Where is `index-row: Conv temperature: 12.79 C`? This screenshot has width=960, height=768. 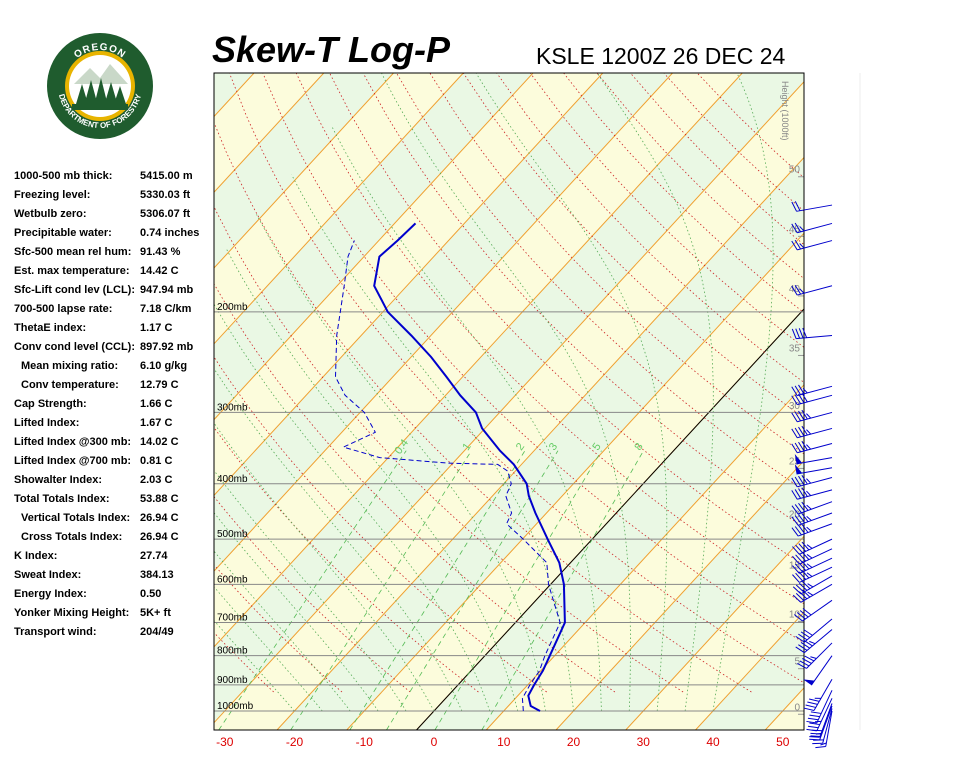 index-row: Conv temperature: 12.79 C is located at coordinates (112, 385).